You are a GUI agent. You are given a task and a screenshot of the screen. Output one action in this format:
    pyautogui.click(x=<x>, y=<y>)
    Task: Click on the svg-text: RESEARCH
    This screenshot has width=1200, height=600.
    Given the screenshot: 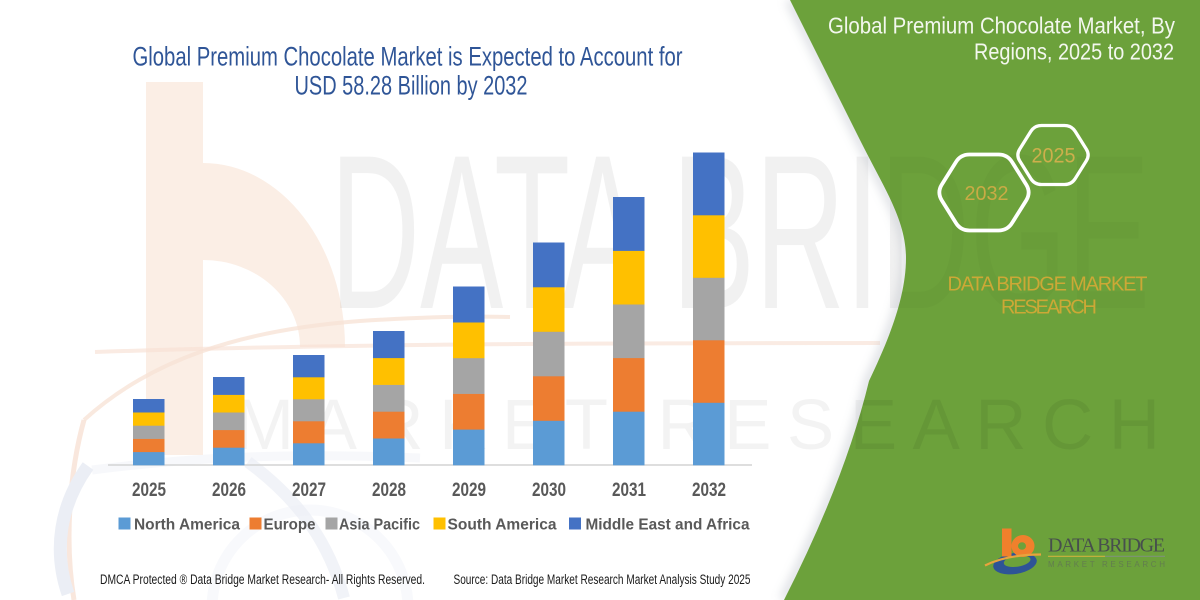 What is the action you would take?
    pyautogui.click(x=1049, y=308)
    